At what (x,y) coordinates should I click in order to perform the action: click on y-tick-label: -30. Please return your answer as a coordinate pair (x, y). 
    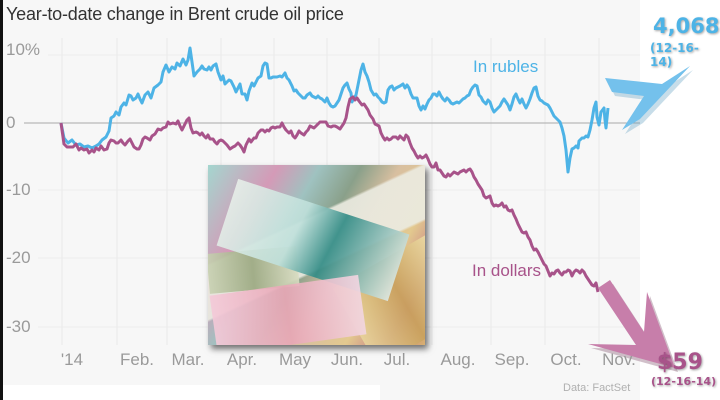
    Looking at the image, I should click on (18, 326).